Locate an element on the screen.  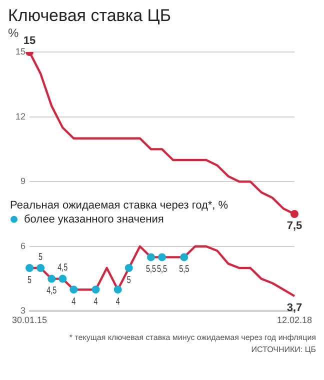
legend-label: более указанного значения is located at coordinates (94, 219).